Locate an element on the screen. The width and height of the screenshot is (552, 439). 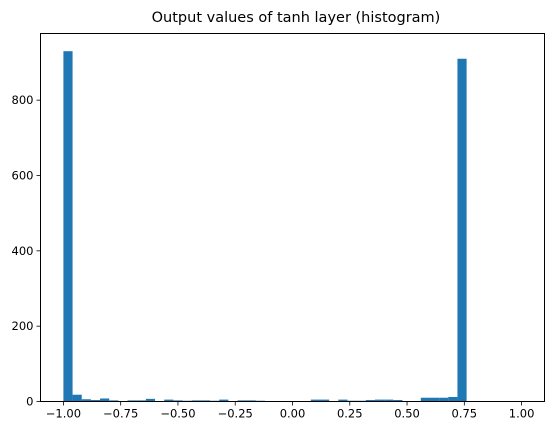
y-tick-label: 0 is located at coordinates (29, 402).